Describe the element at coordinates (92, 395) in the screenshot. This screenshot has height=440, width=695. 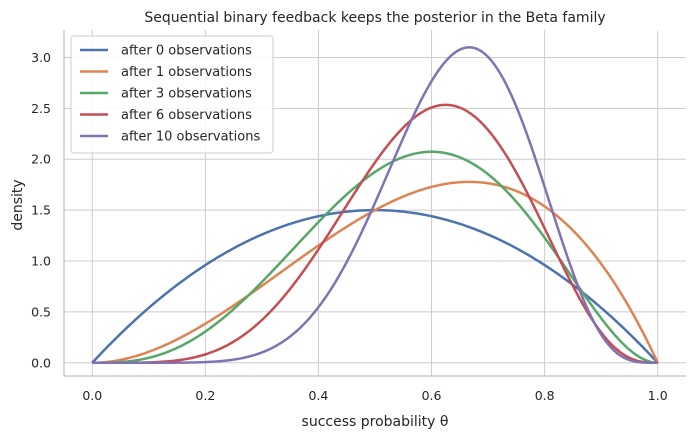
I see `x-tick-label: 0.0` at that location.